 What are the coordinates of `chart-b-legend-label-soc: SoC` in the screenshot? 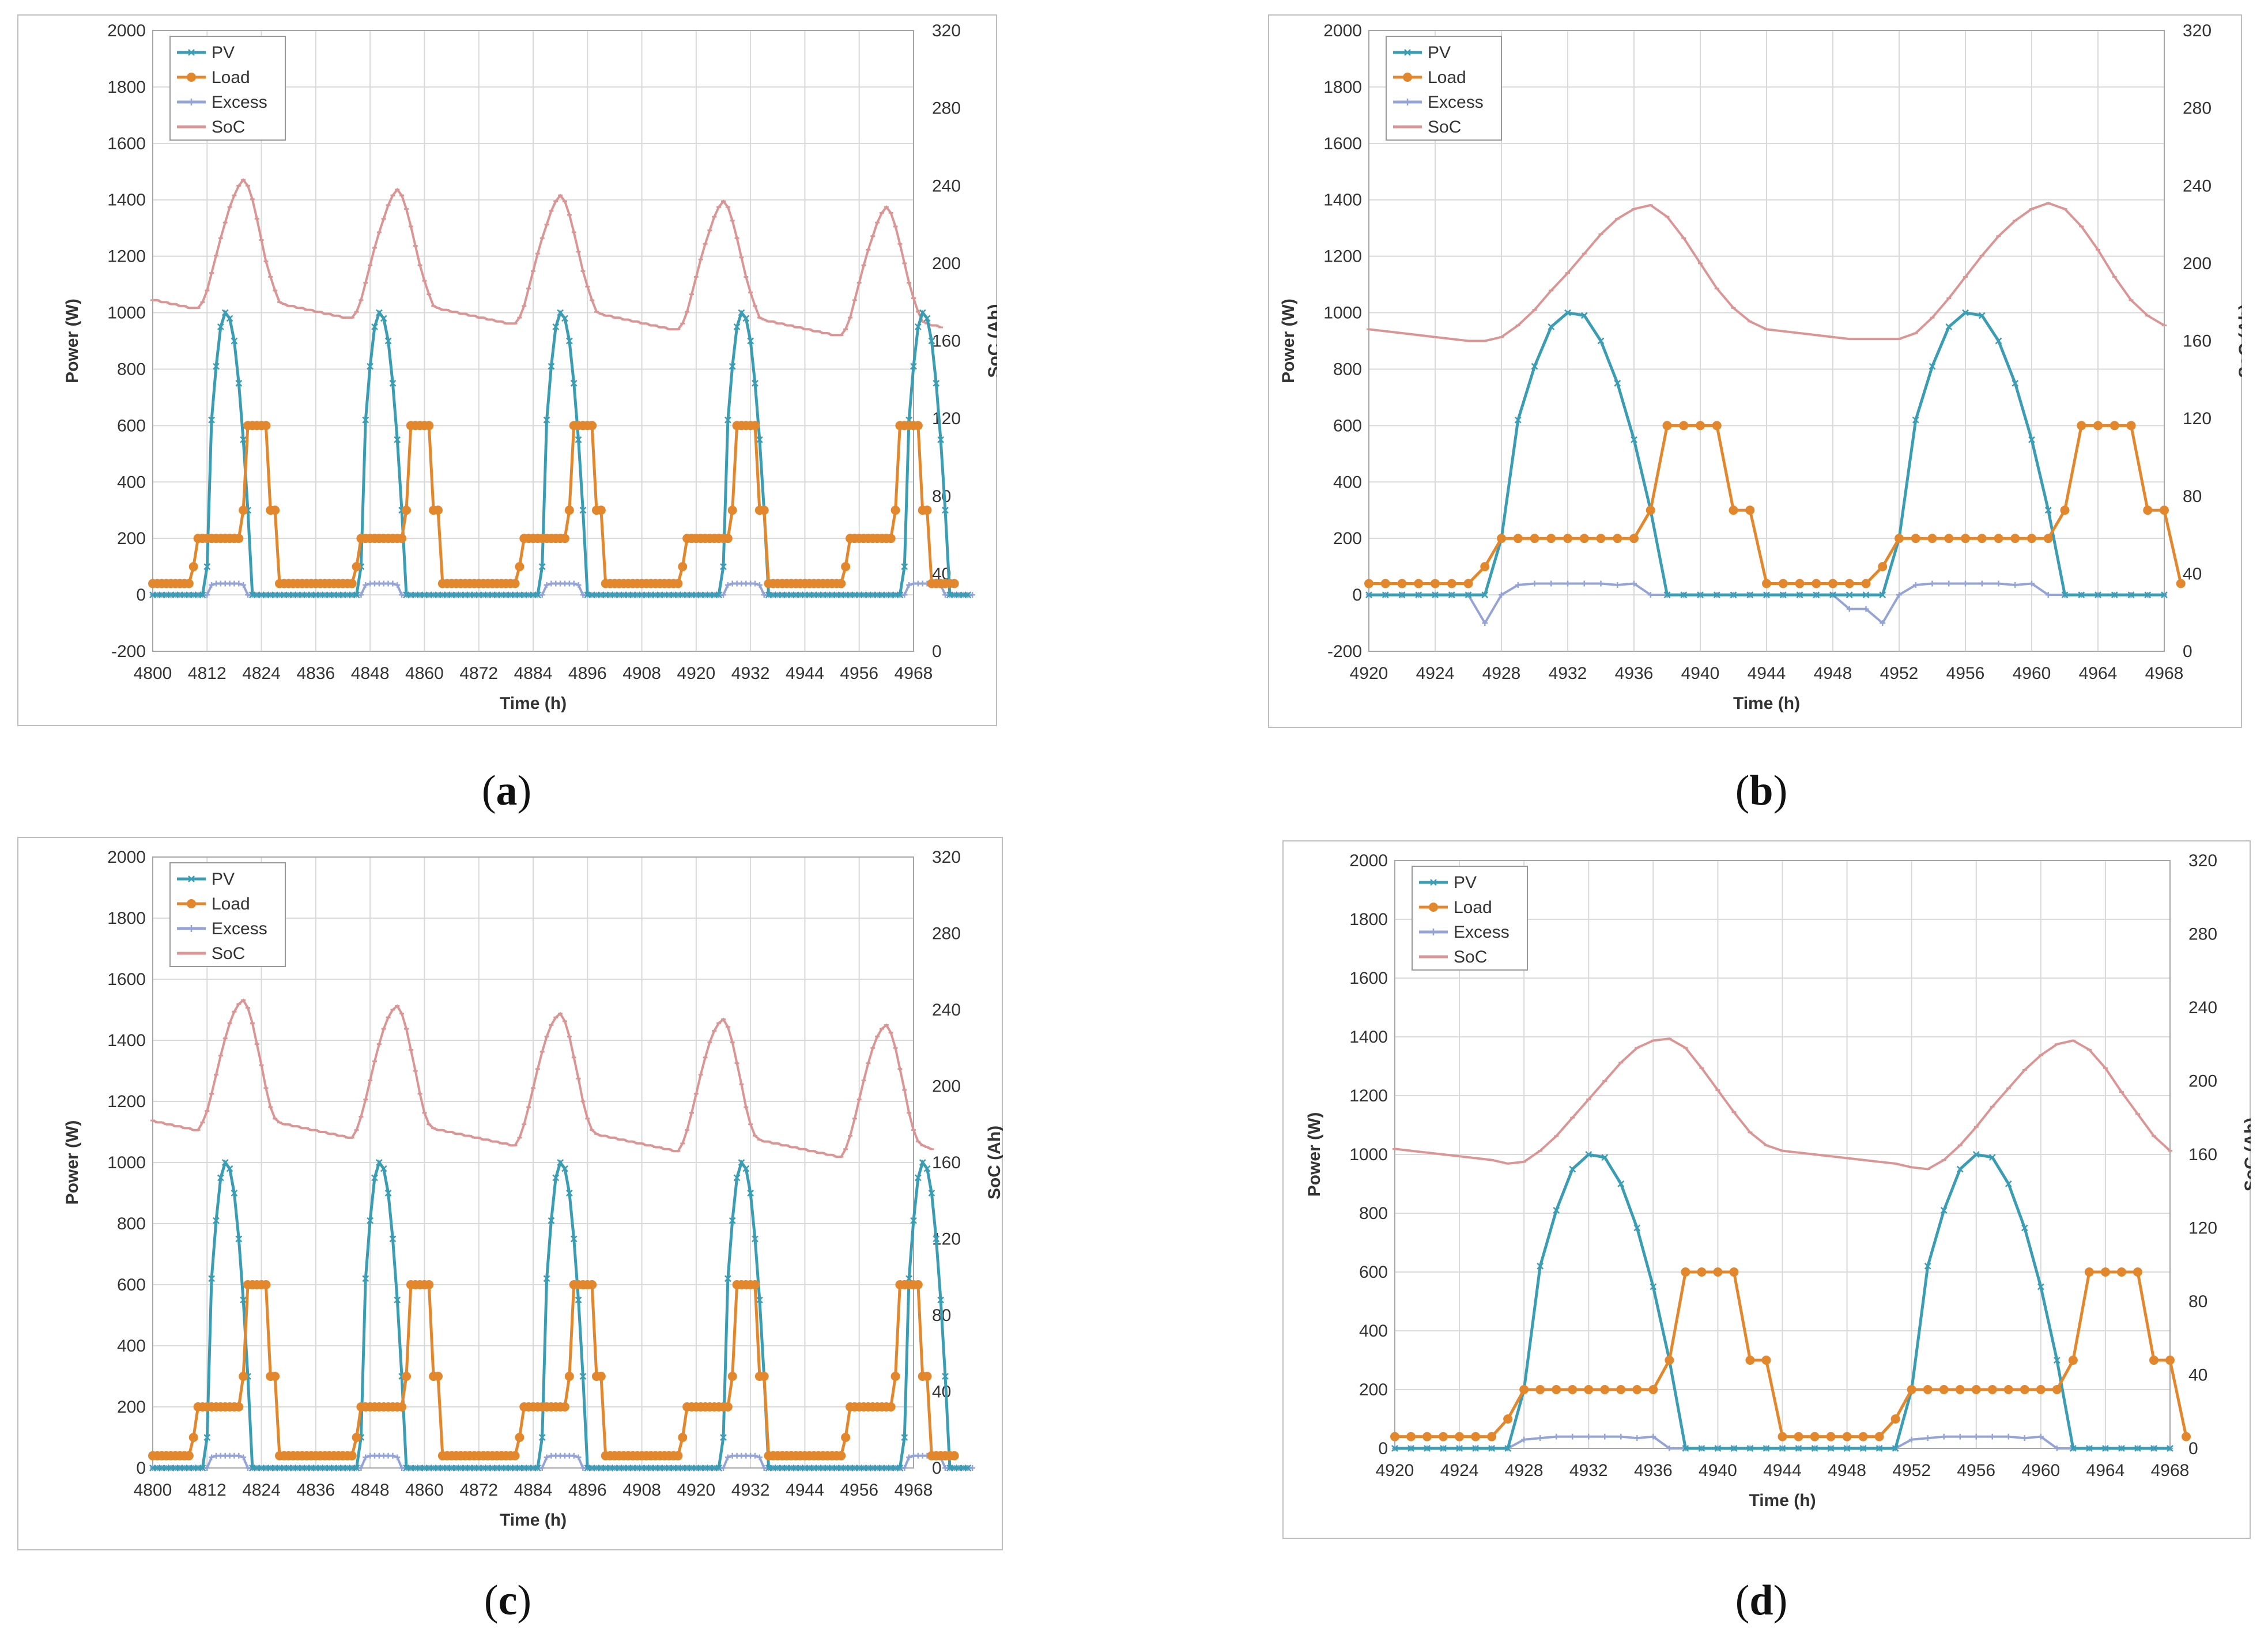 It's located at (1444, 127).